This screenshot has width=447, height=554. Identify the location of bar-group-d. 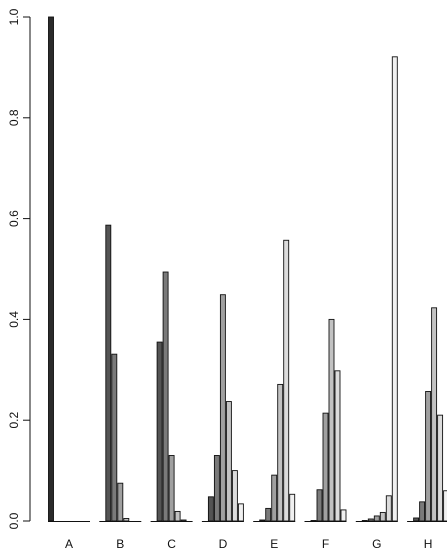
(222, 408).